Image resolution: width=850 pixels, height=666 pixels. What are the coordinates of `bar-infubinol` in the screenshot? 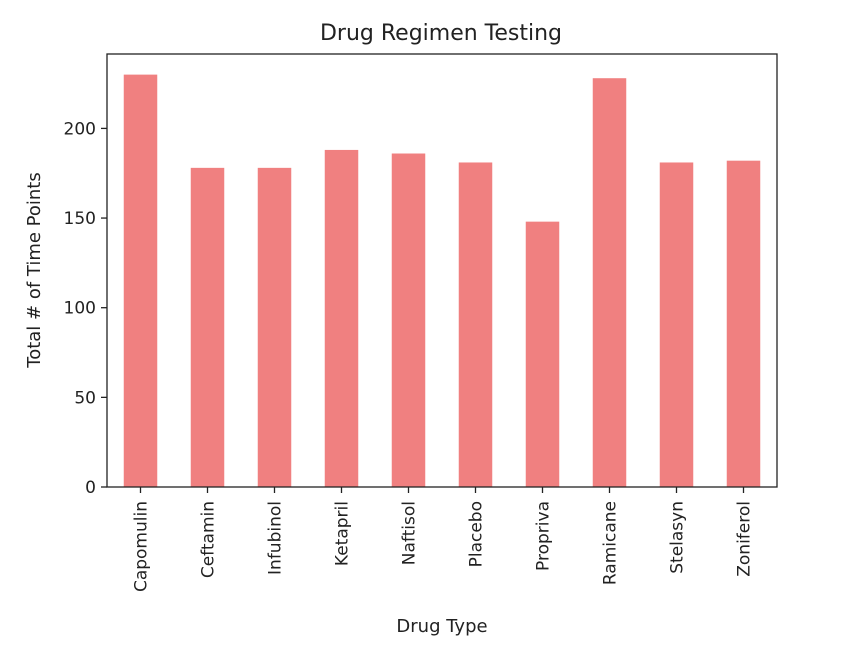 It's located at (274, 327).